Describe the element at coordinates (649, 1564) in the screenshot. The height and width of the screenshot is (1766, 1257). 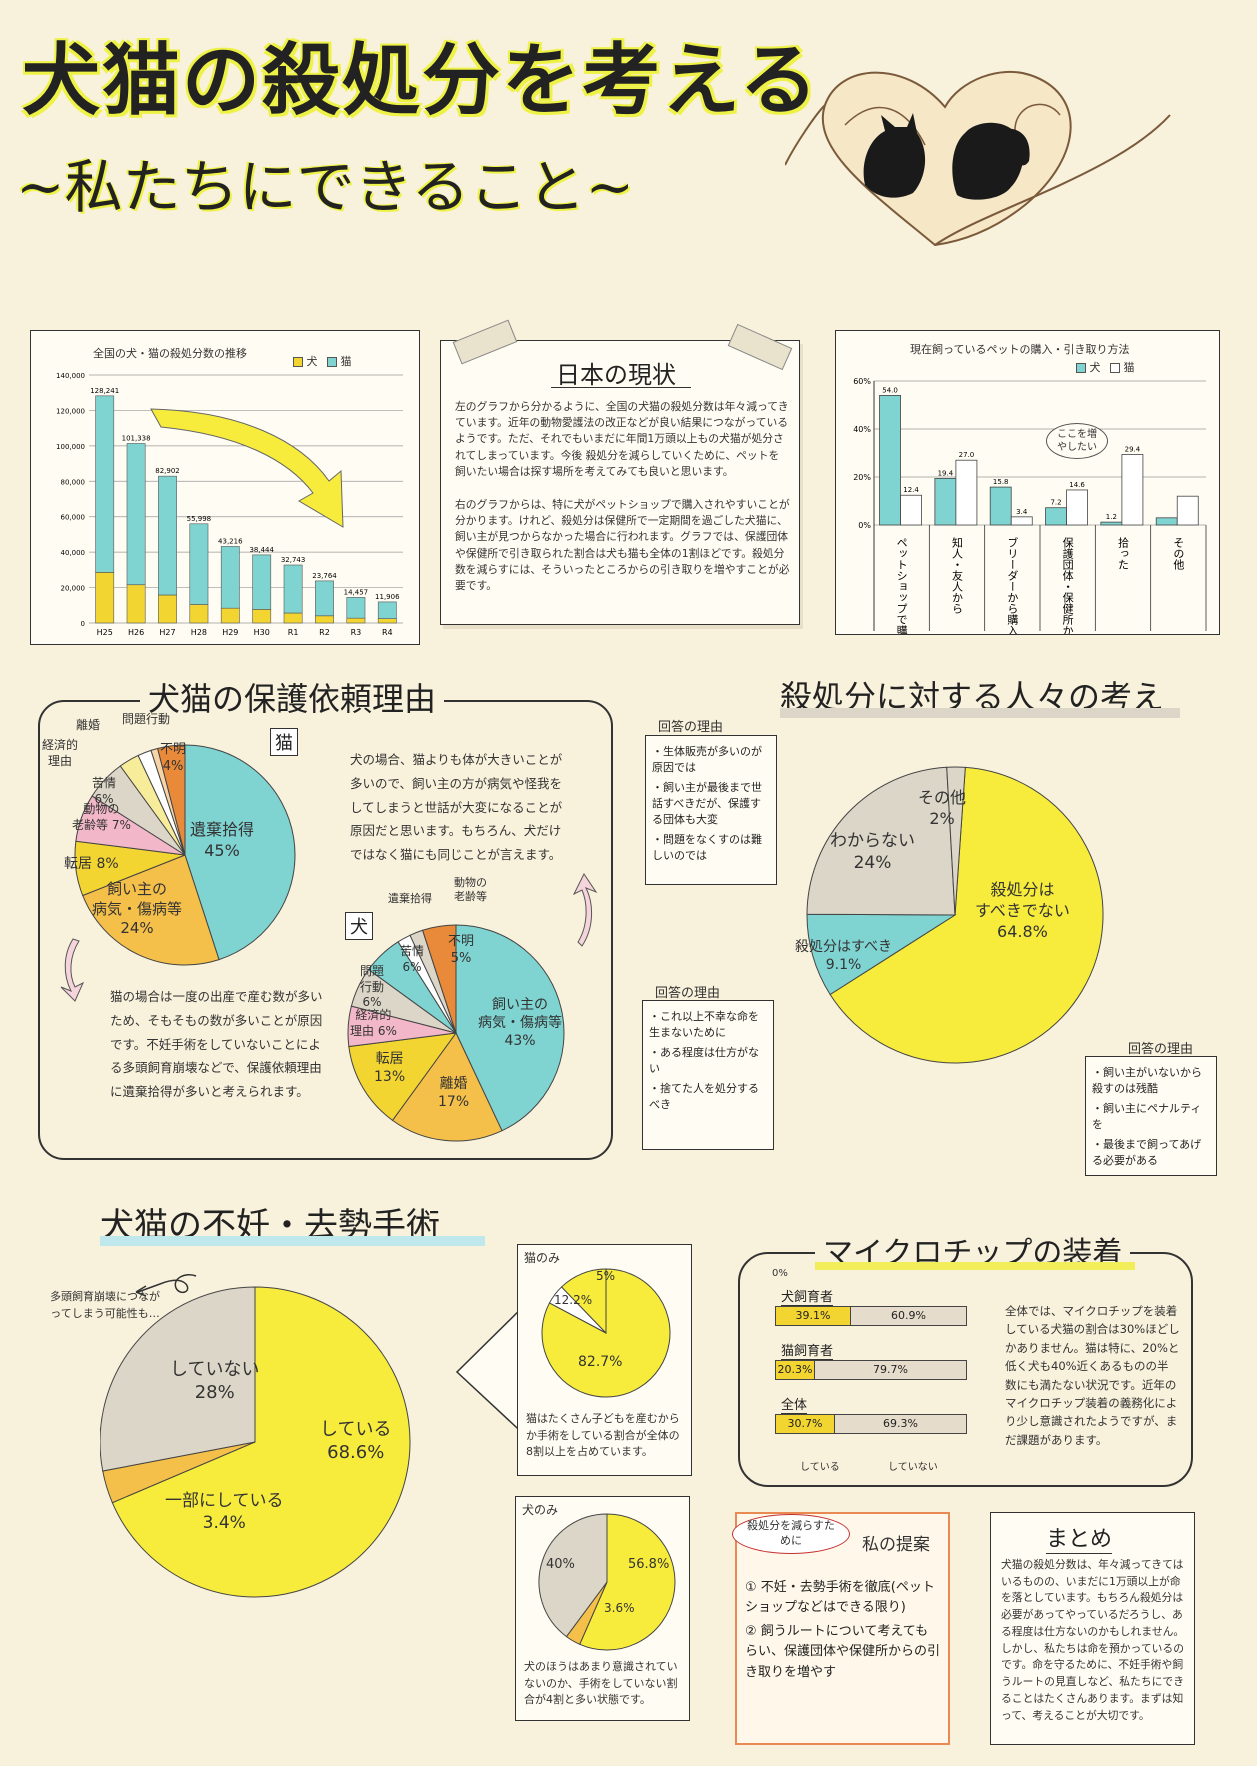
I see `dog-surg-label-a: 56.8%` at that location.